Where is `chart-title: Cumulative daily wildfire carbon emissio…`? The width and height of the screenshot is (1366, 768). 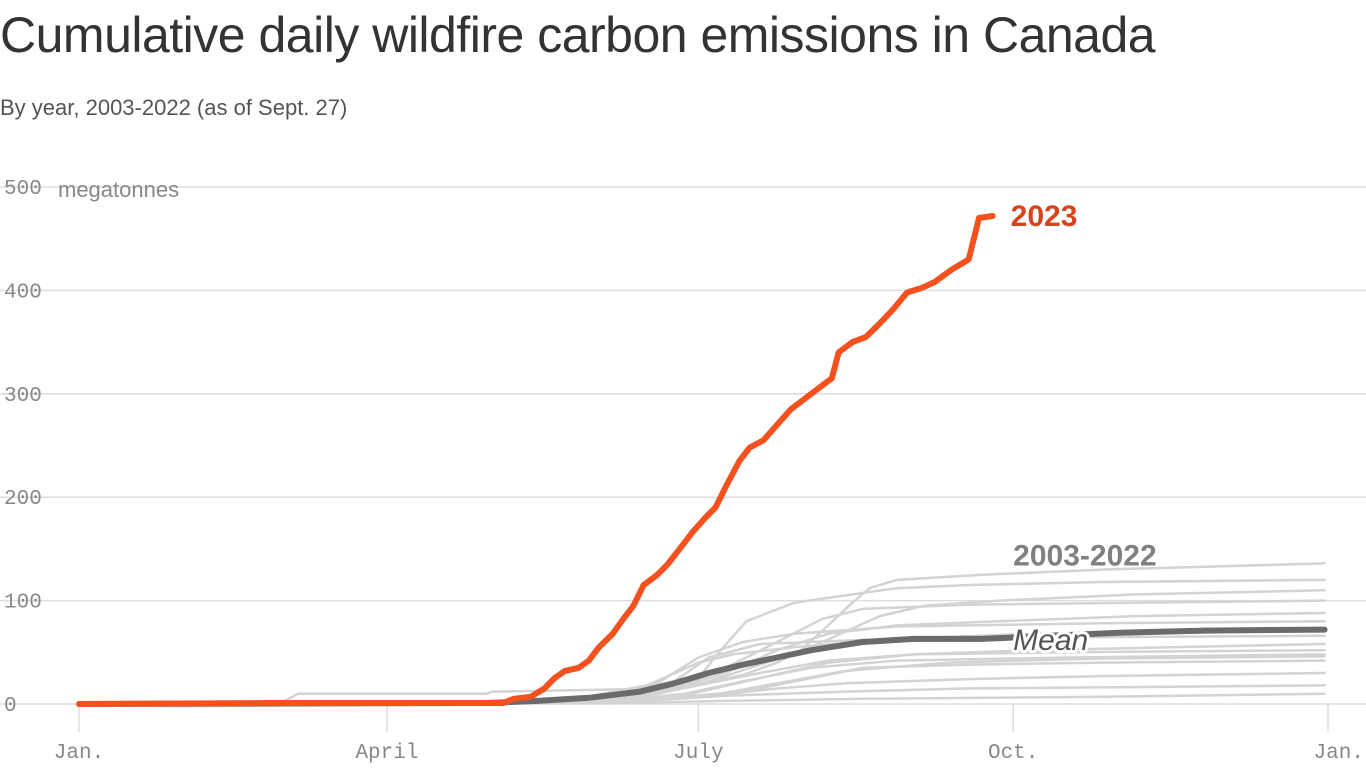 chart-title: Cumulative daily wildfire carbon emissio… is located at coordinates (578, 35).